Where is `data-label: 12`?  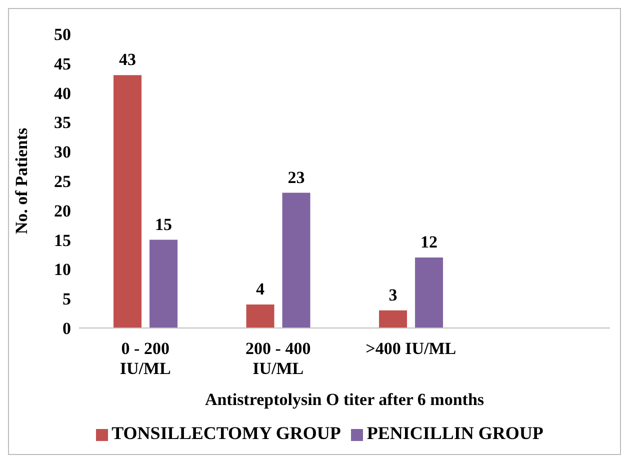
data-label: 12 is located at coordinates (429, 242).